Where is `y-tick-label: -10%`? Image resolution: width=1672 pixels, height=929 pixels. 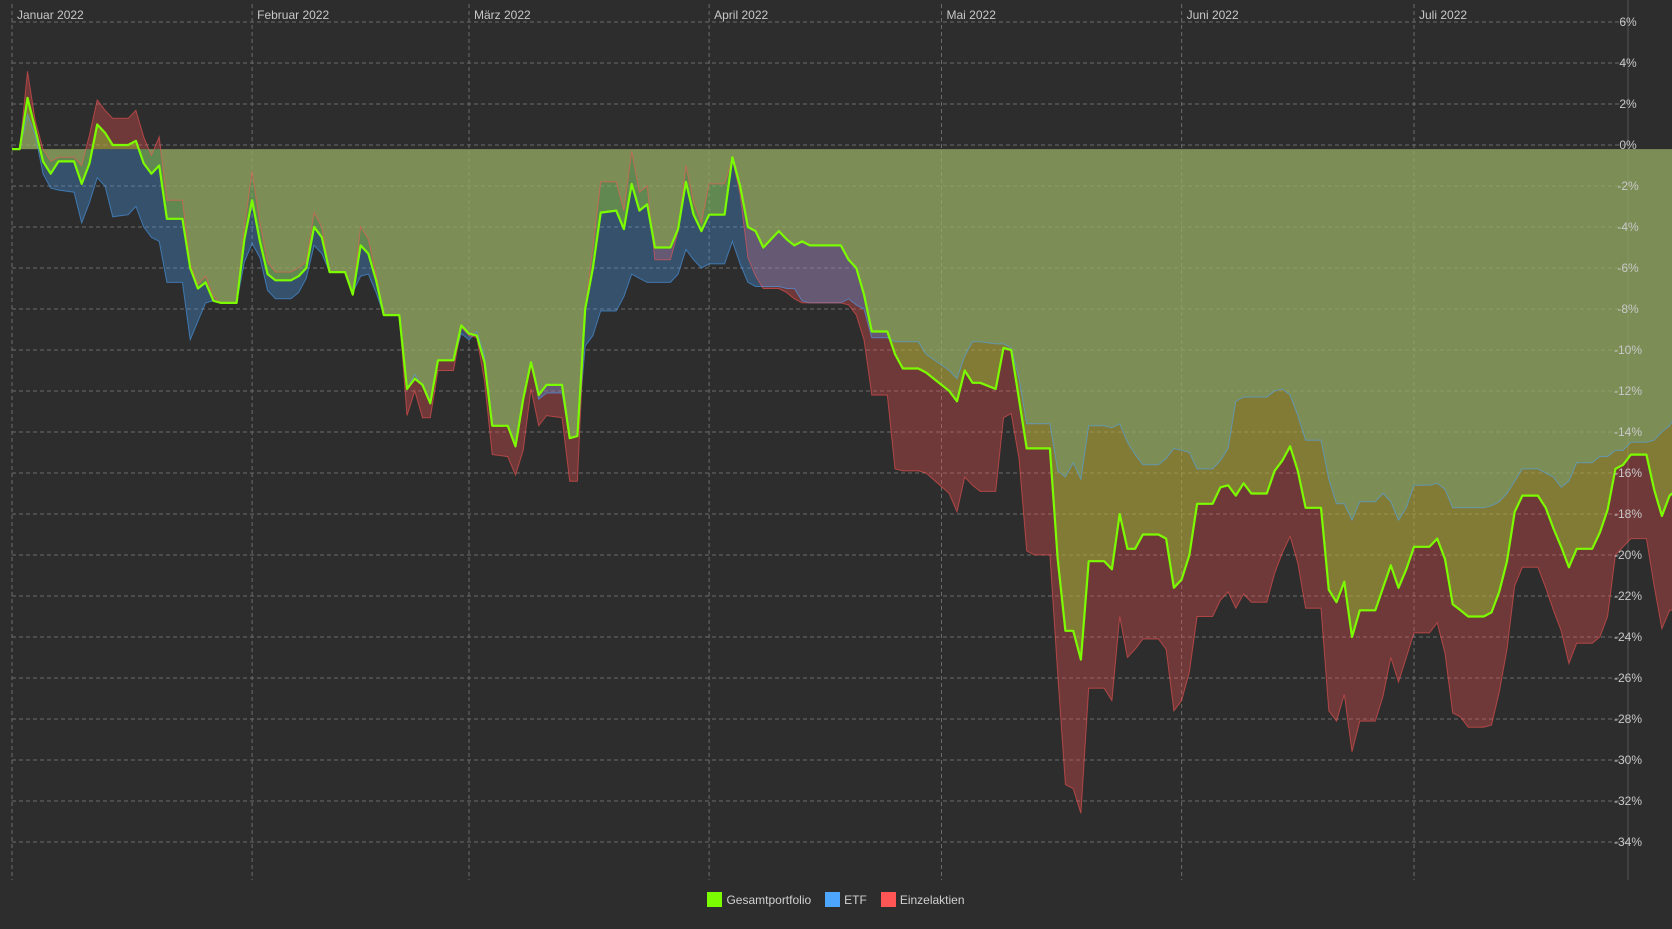
y-tick-label: -10% is located at coordinates (1628, 350).